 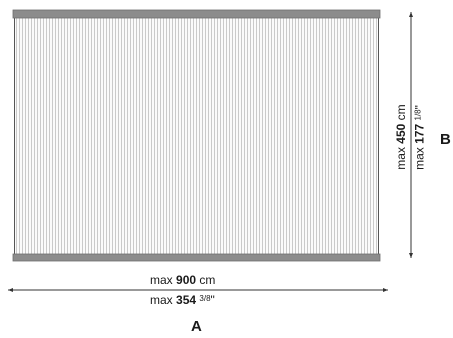 What do you see at coordinates (411, 135) in the screenshot?
I see `height-dimension-line` at bounding box center [411, 135].